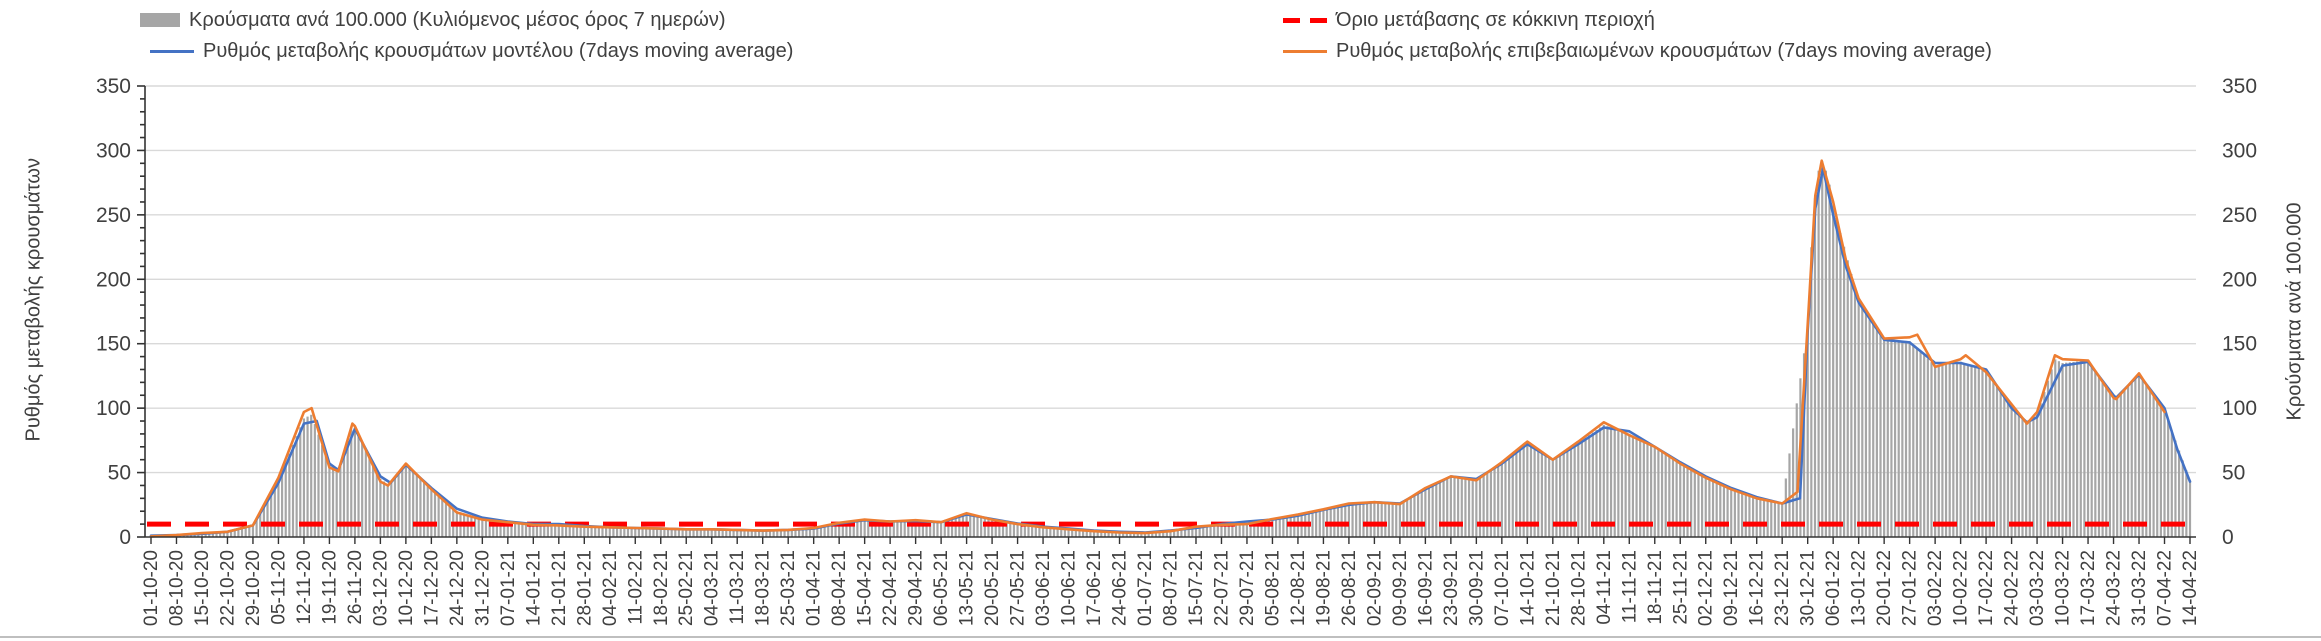 This screenshot has width=2321, height=641. What do you see at coordinates (1221, 588) in the screenshot?
I see `svg-text: 22-07-21` at bounding box center [1221, 588].